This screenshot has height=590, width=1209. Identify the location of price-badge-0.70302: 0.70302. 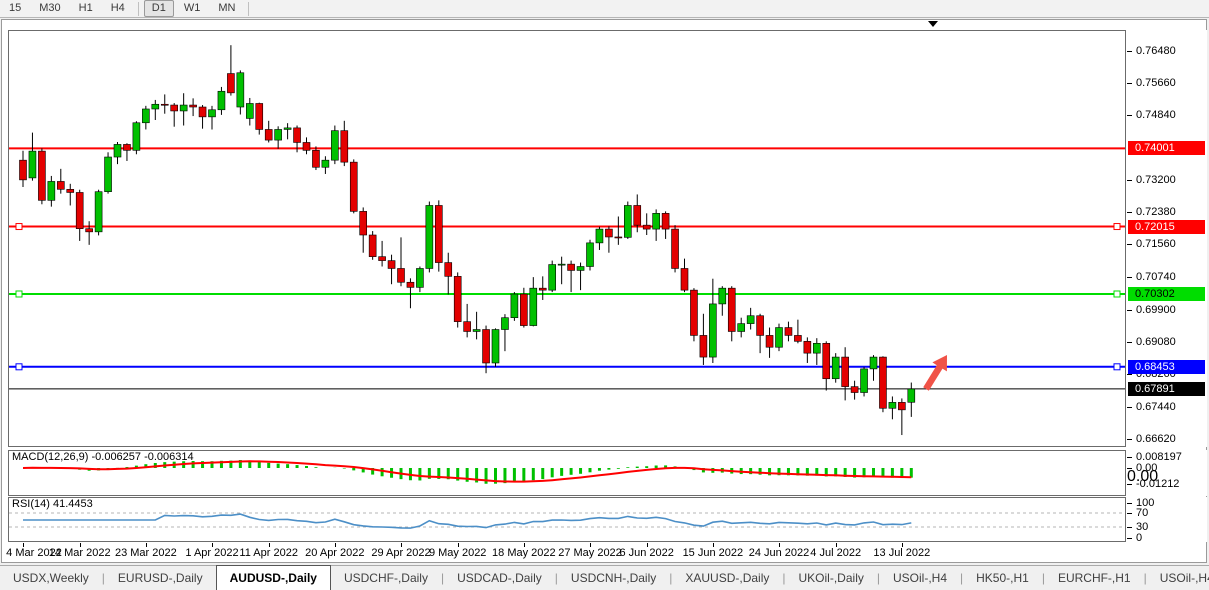
(1166, 293).